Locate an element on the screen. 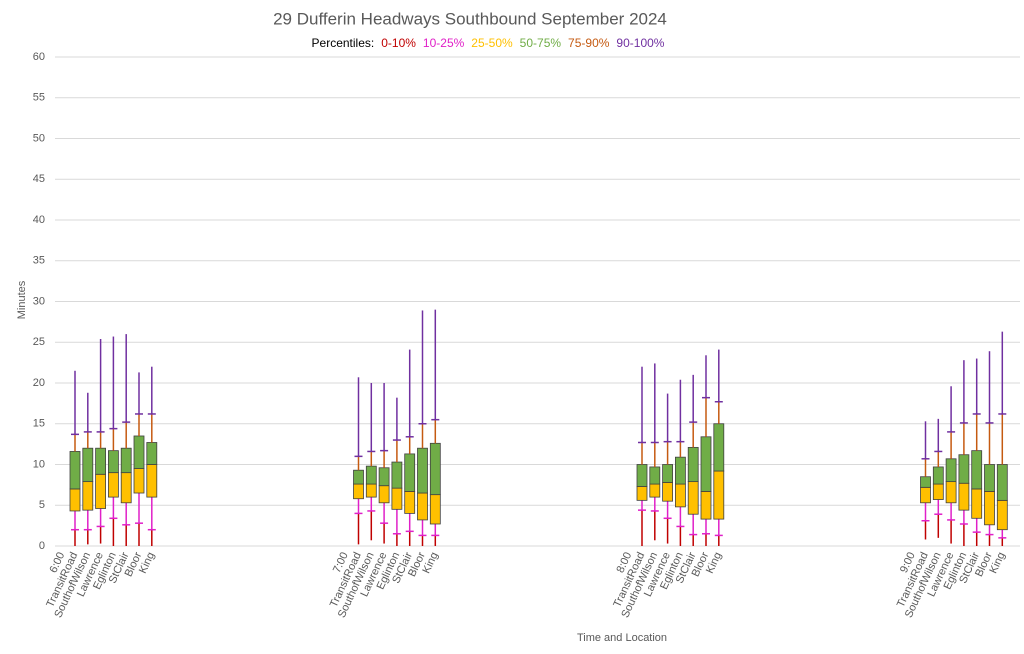  y-tick-label: 35 is located at coordinates (39, 261).